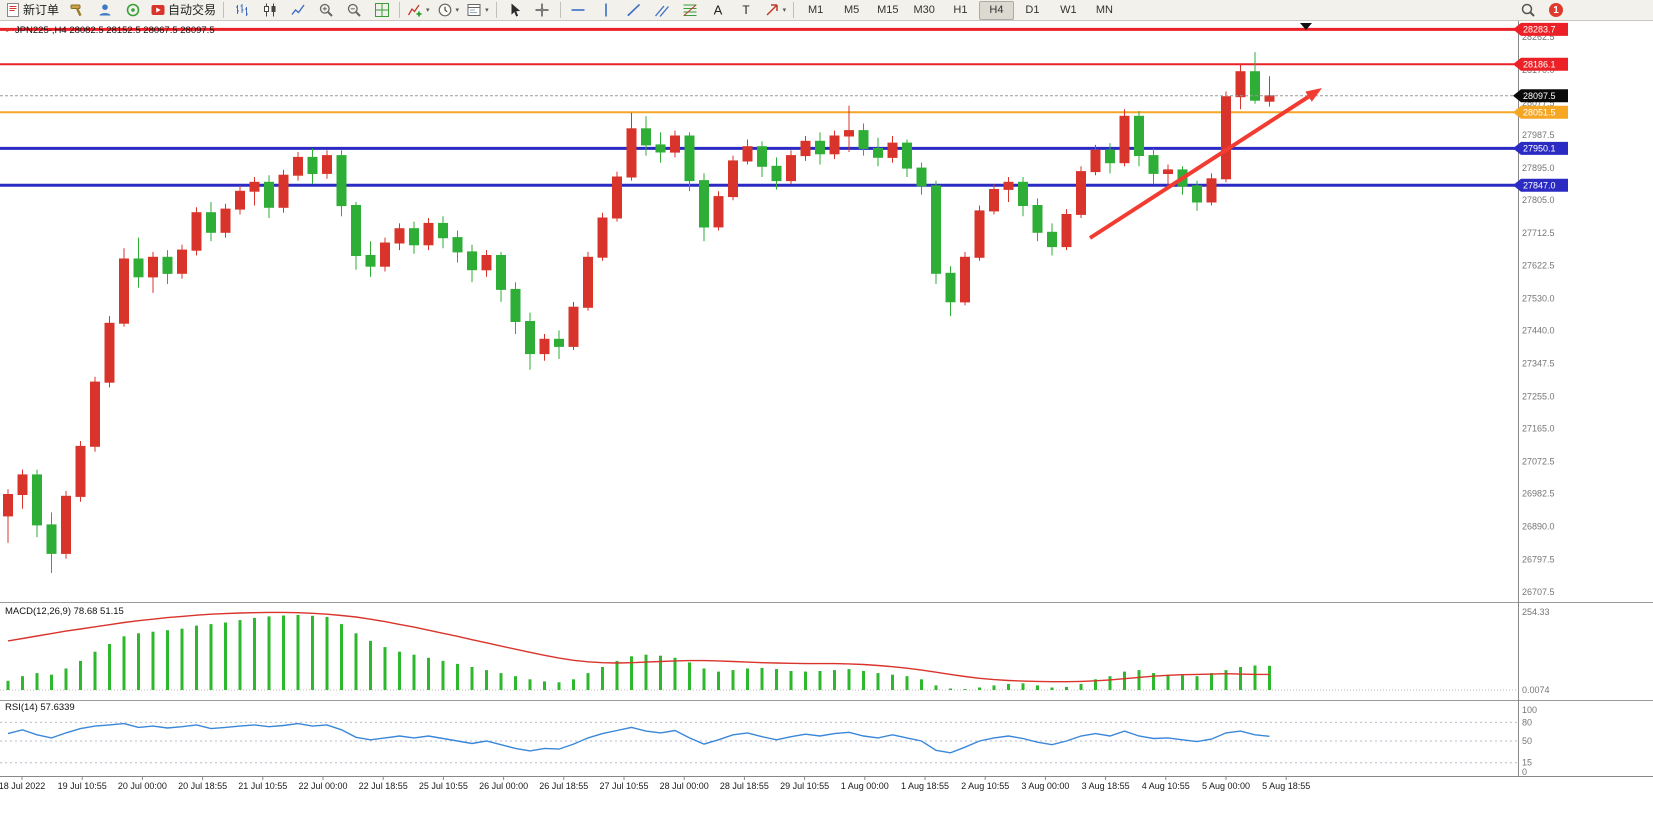  I want to click on label-icon: T, so click(746, 10).